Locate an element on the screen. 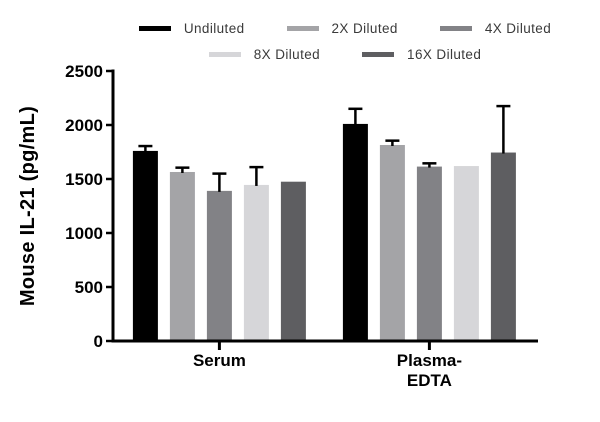 The image size is (600, 422). bar-plasma-edta-8x-diluted is located at coordinates (466, 253).